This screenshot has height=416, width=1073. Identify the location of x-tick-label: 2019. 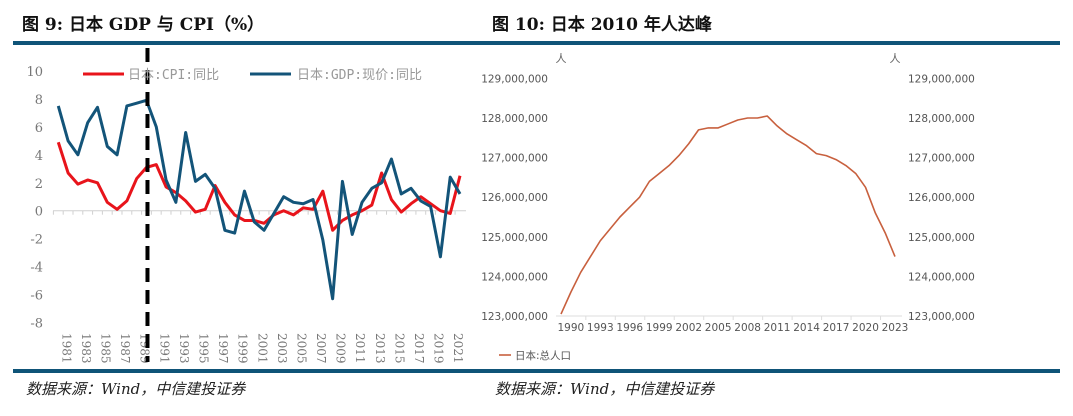
(439, 348).